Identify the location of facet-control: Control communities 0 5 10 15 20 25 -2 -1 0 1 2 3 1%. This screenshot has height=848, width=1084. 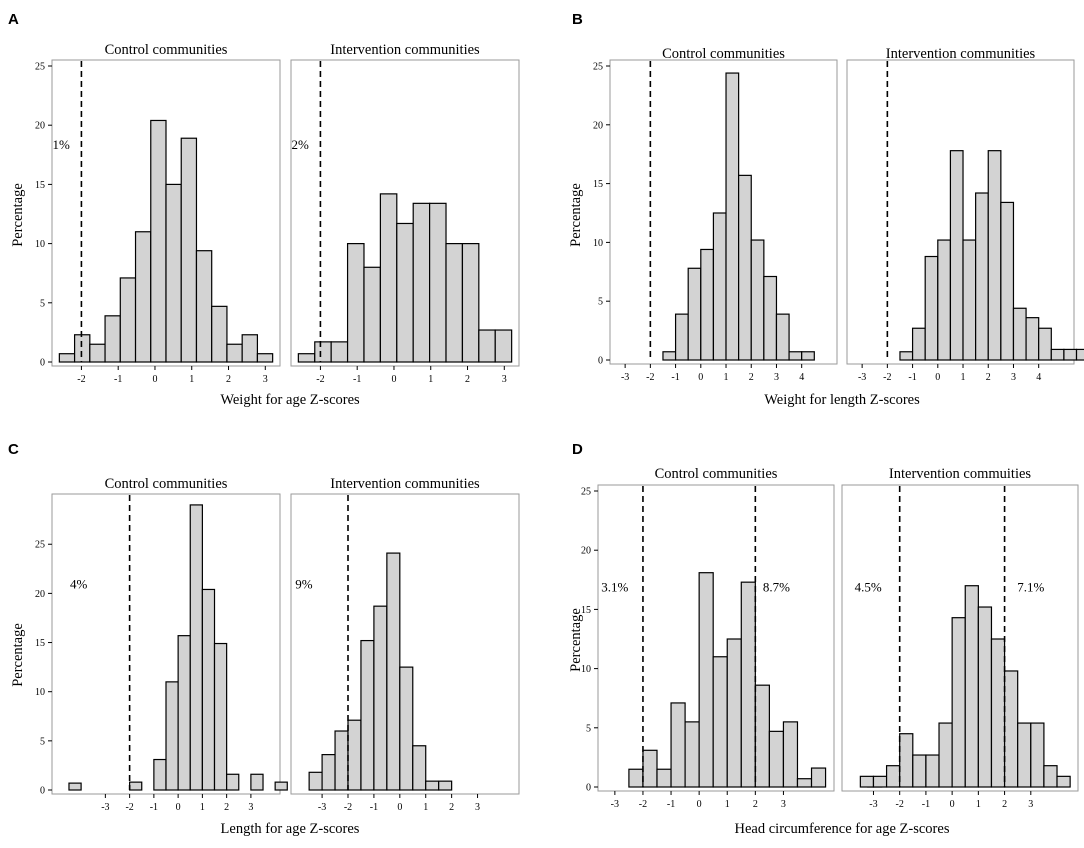
(158, 213).